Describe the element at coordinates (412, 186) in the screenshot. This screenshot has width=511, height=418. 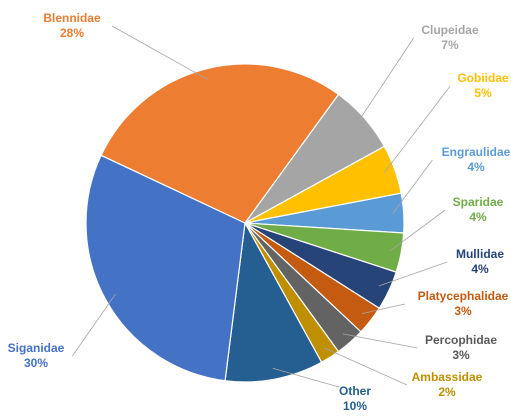
I see `leader-line-engraulidae` at that location.